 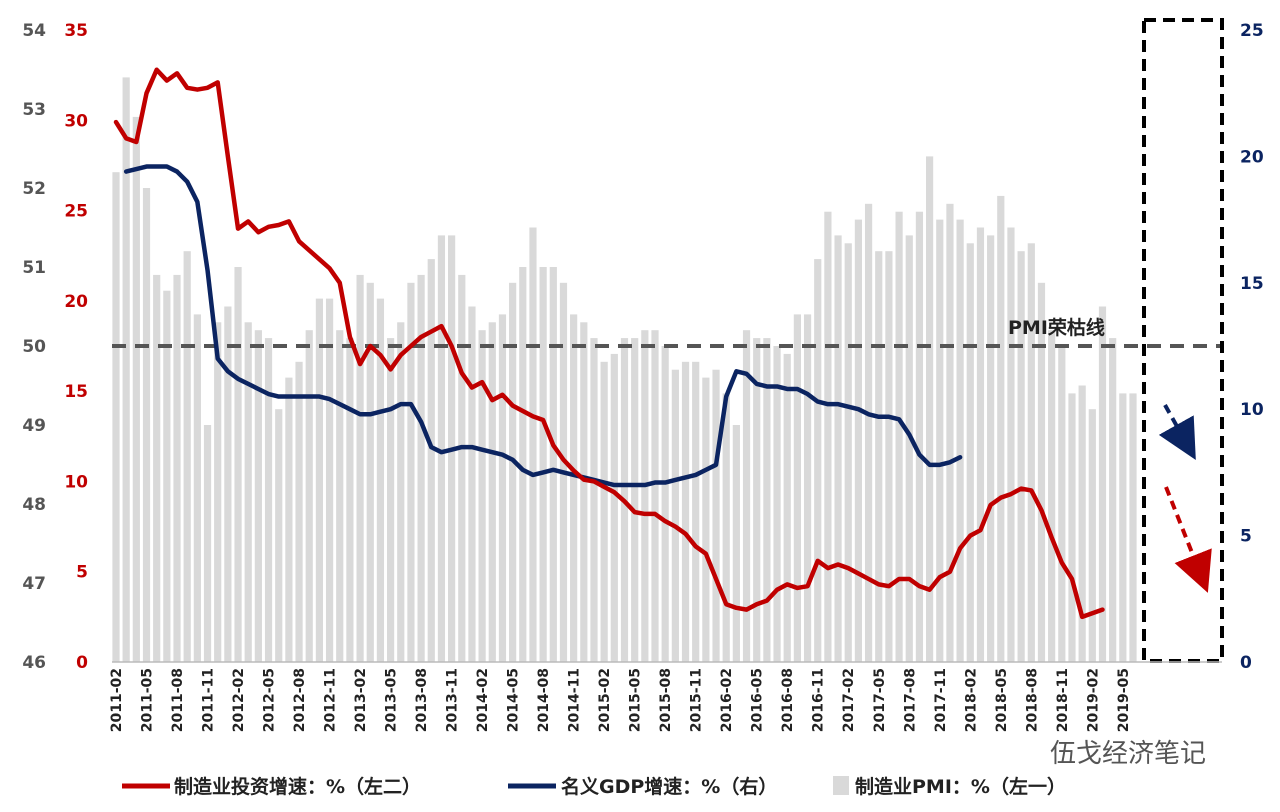 I want to click on x-axis-tick-label: 2018-05, so click(x=1002, y=700).